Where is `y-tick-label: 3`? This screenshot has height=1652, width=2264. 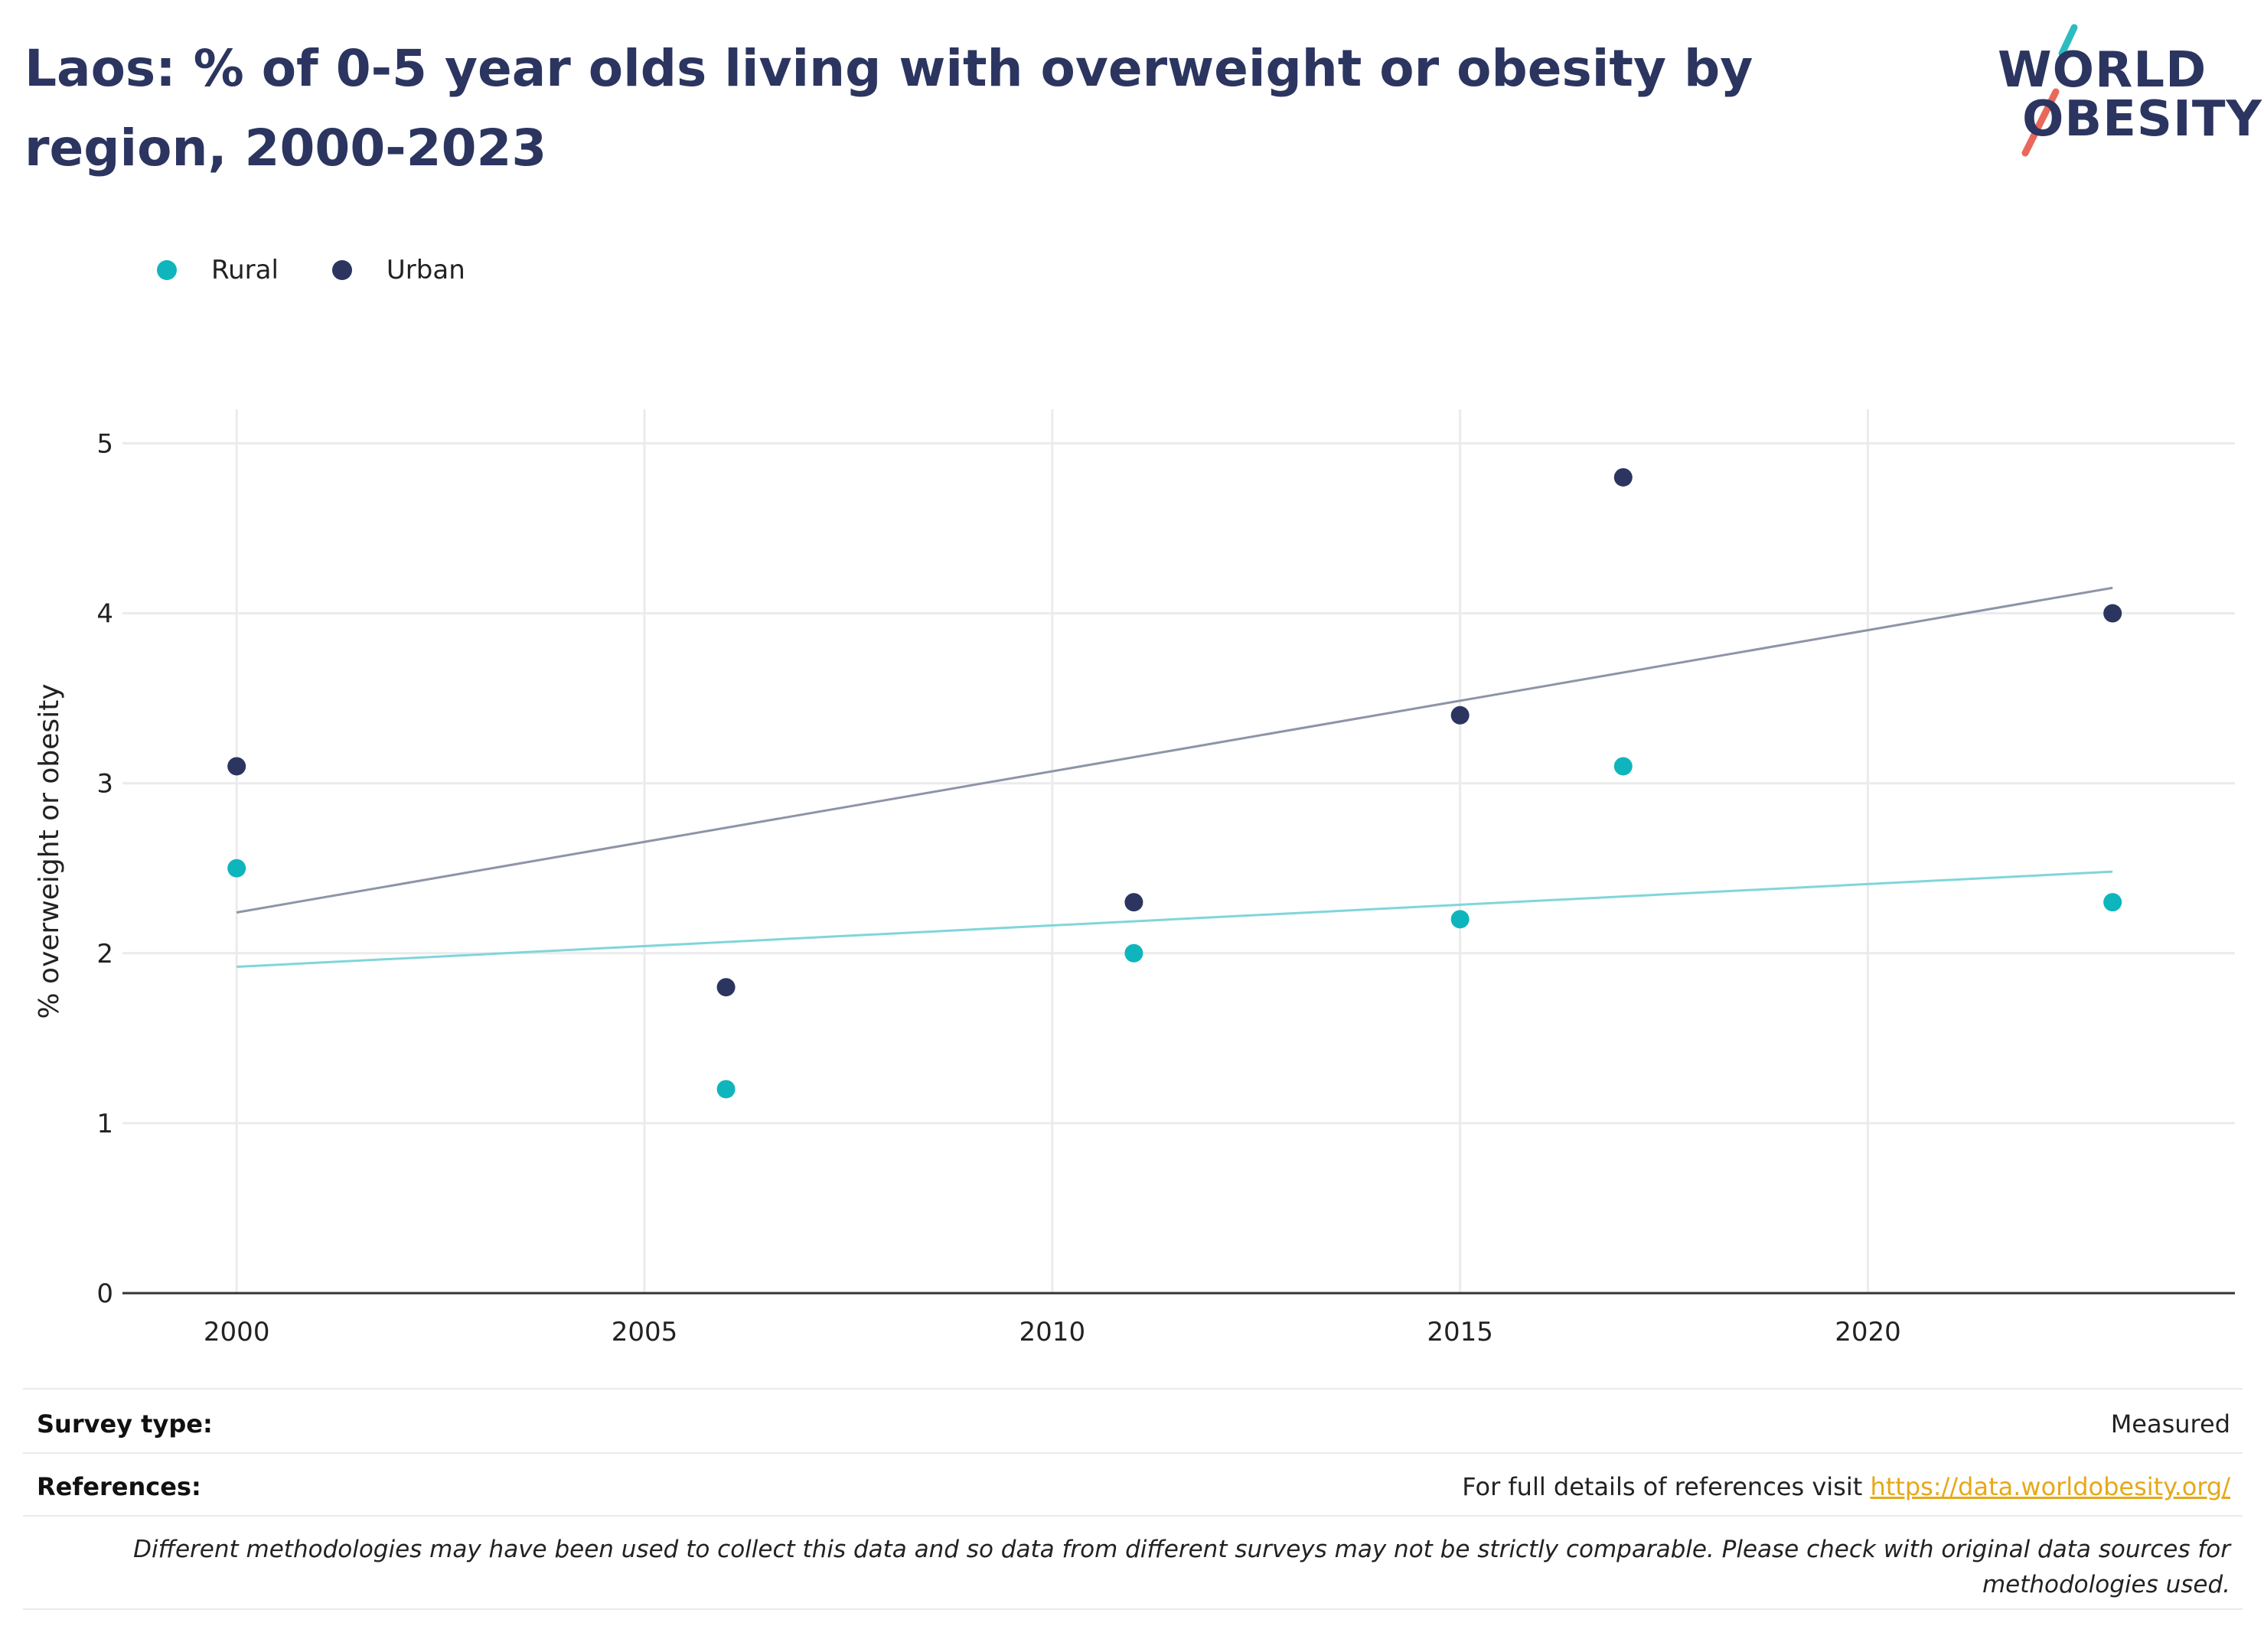 y-tick-label: 3 is located at coordinates (104, 785).